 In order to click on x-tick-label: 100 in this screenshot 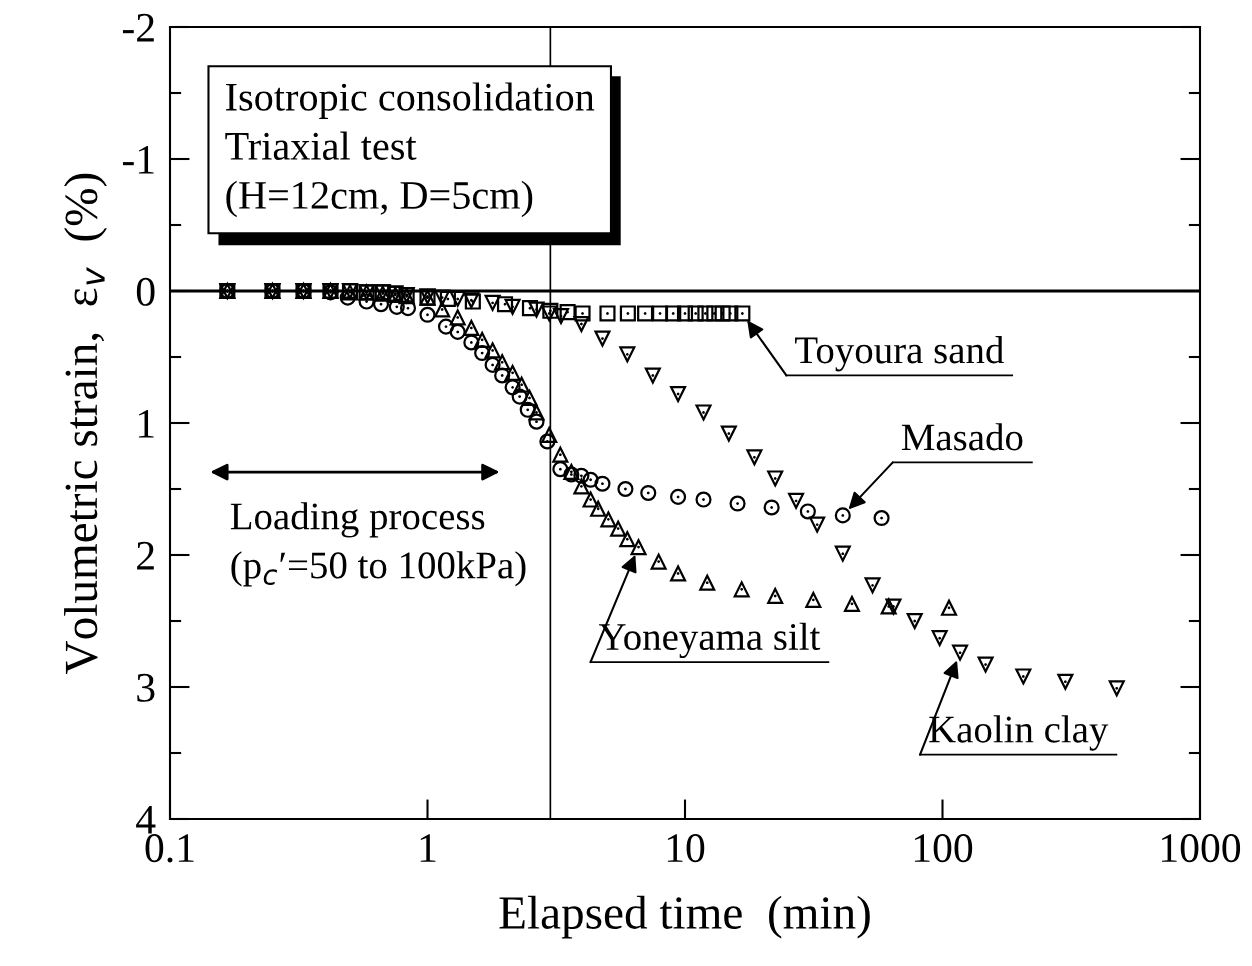, I will do `click(943, 848)`.